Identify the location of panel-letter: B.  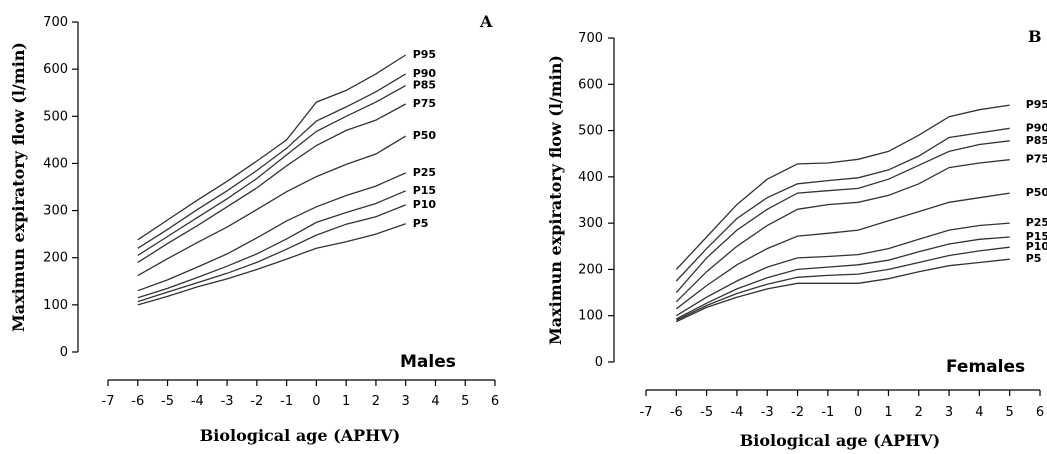
(1035, 36).